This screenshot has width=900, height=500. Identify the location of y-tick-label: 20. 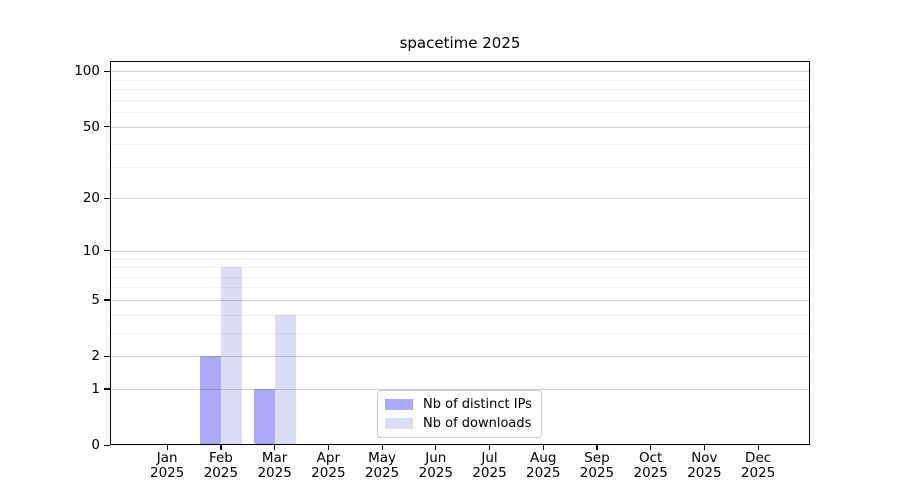
(91, 198).